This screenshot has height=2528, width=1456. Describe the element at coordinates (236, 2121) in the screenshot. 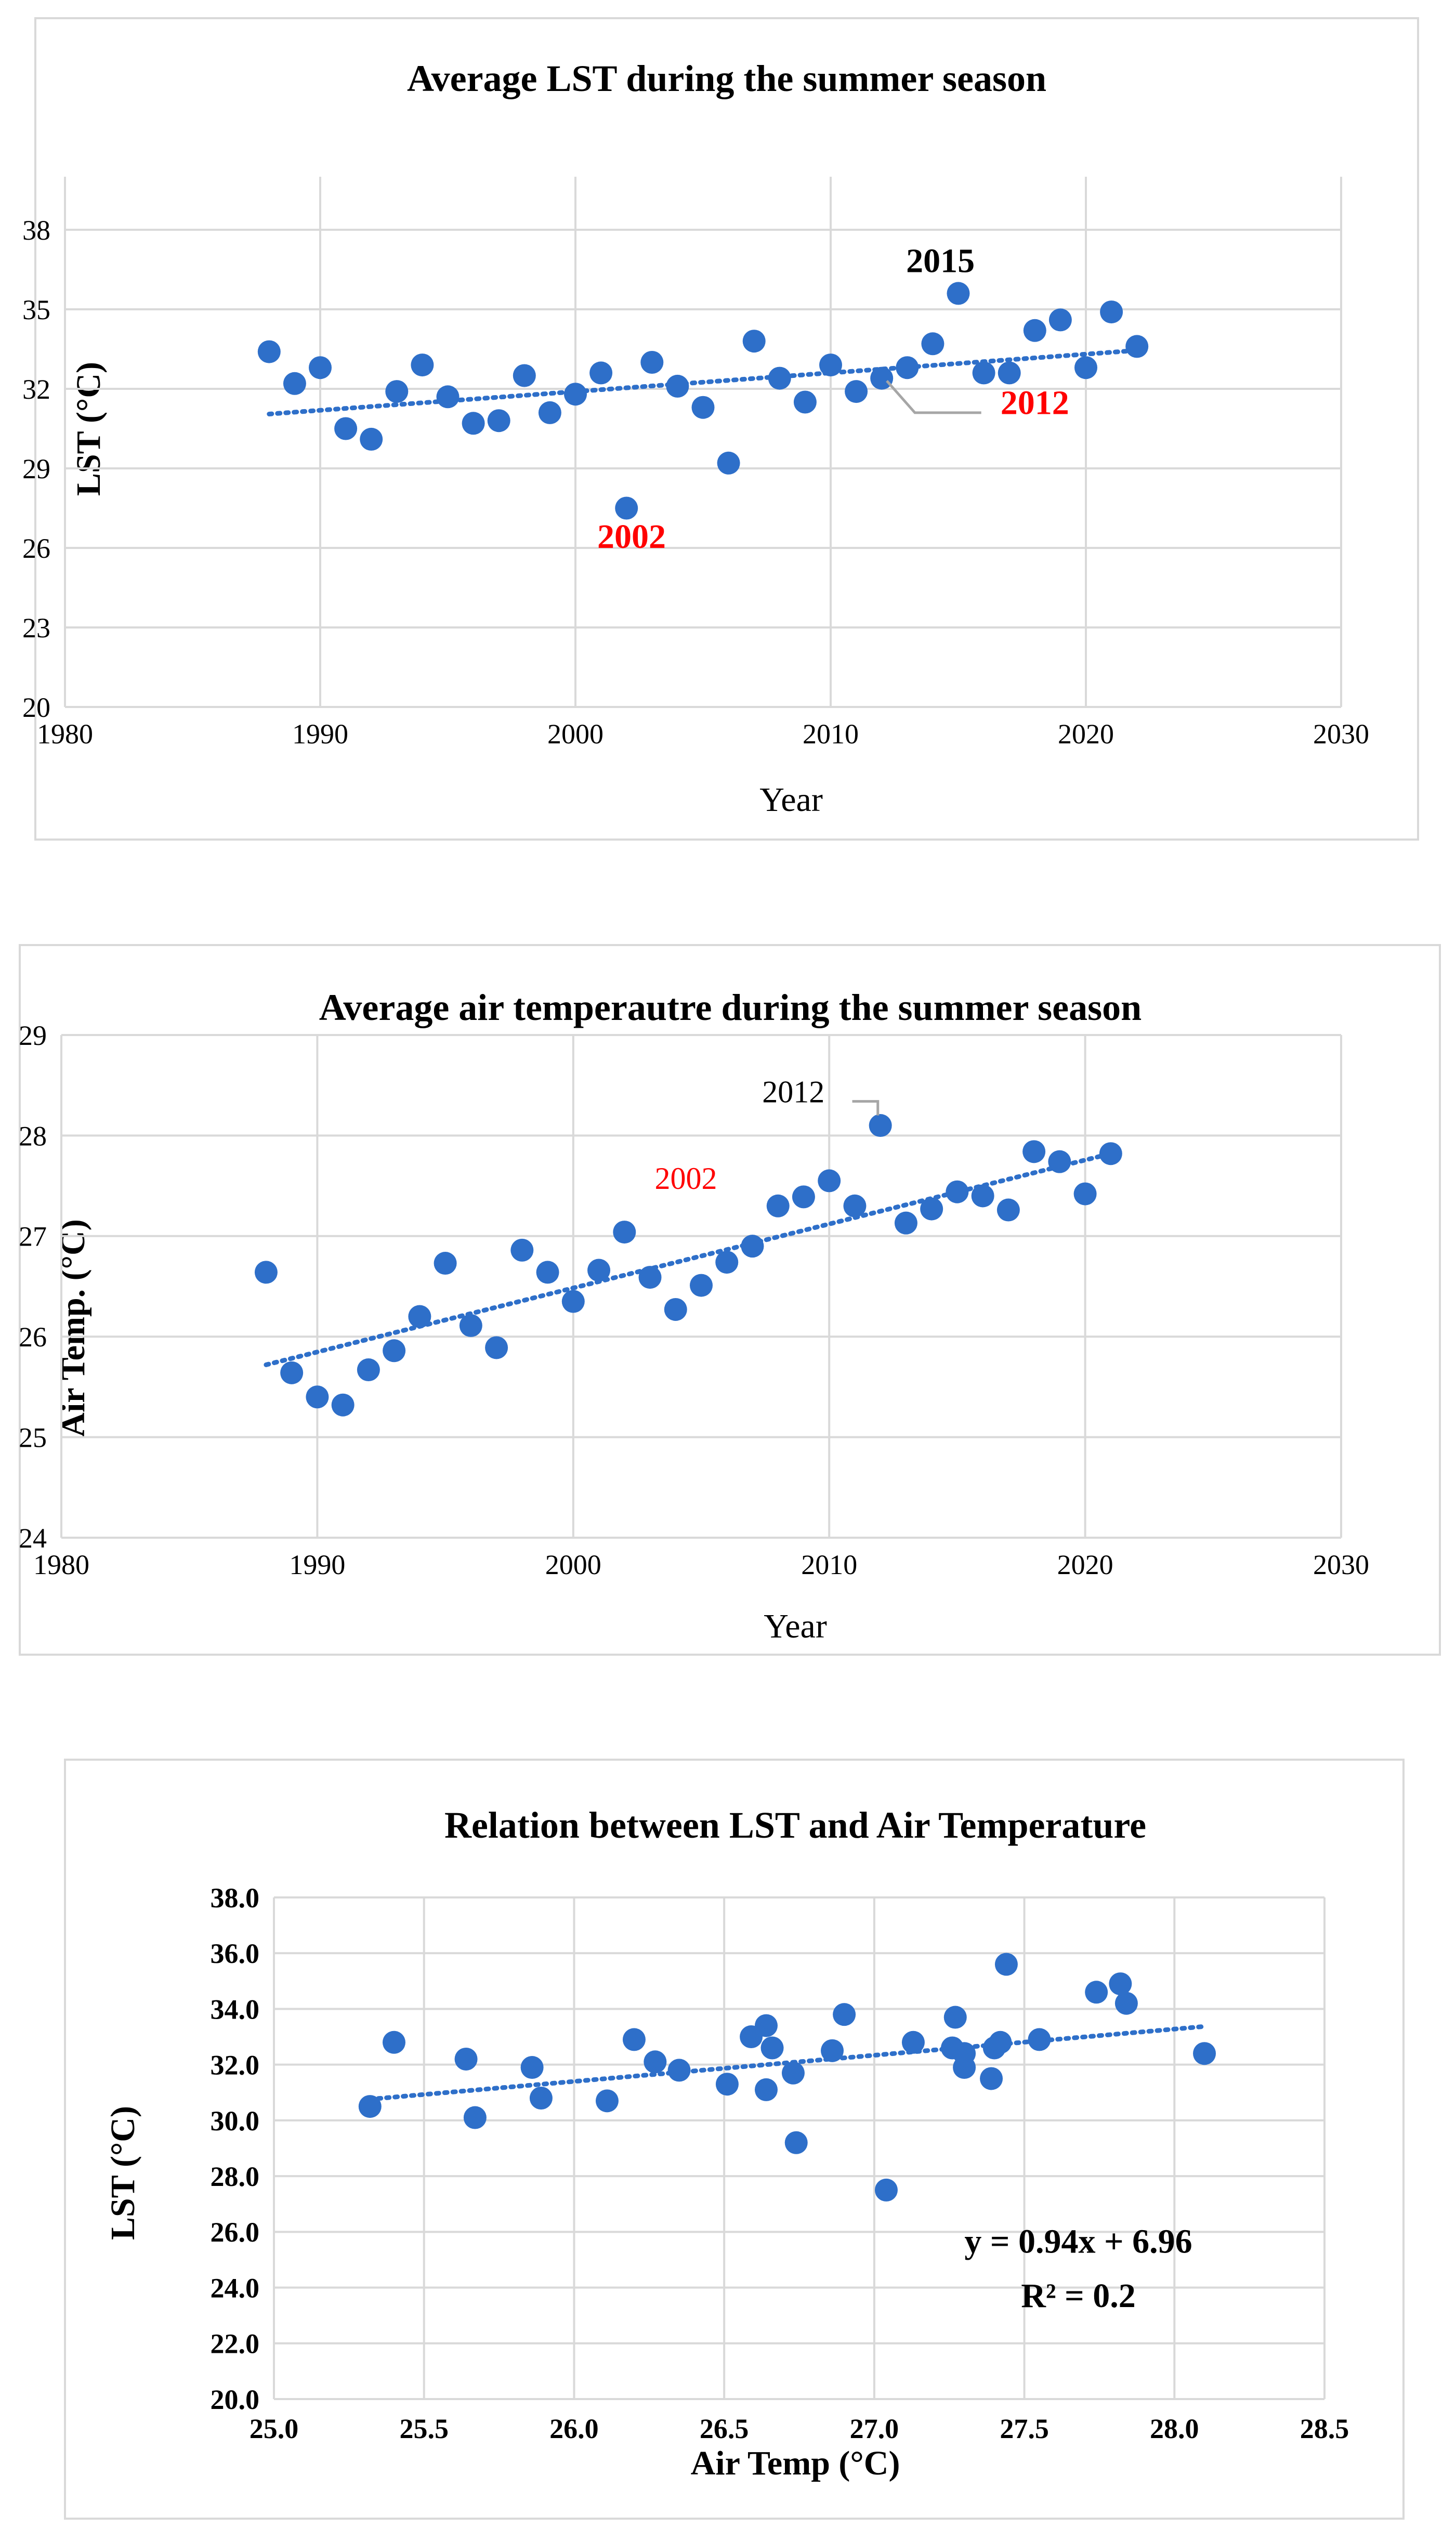

I see `y-tick-label: 30.0` at that location.